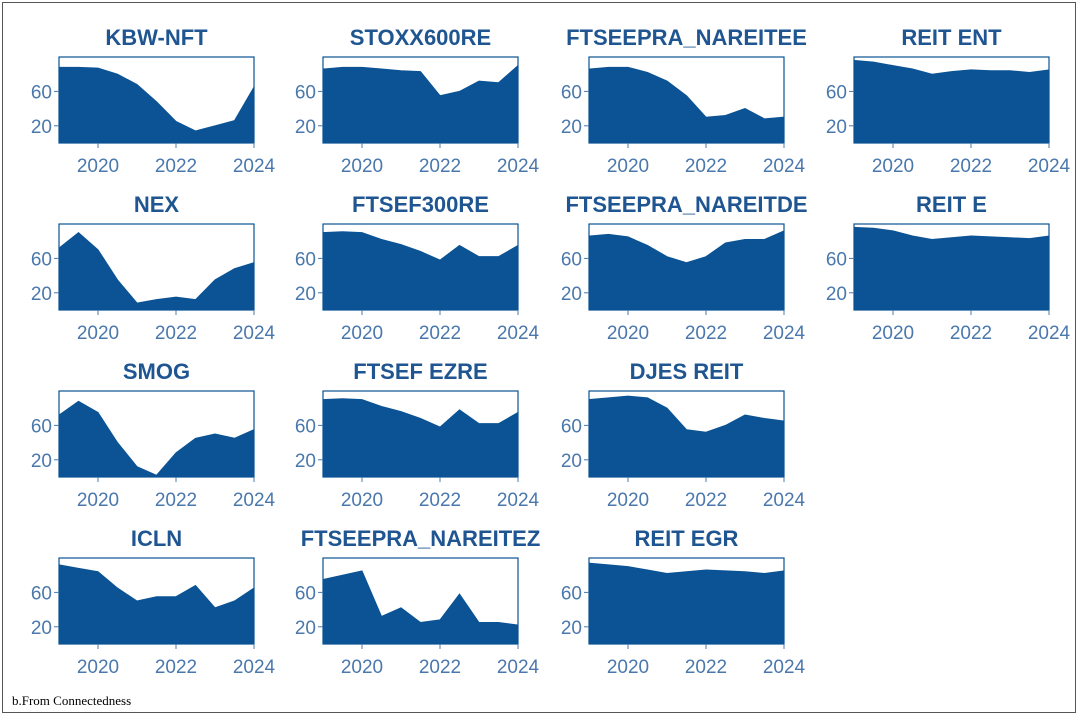 The height and width of the screenshot is (717, 1080). What do you see at coordinates (951, 204) in the screenshot?
I see `chart-title: REIT E` at bounding box center [951, 204].